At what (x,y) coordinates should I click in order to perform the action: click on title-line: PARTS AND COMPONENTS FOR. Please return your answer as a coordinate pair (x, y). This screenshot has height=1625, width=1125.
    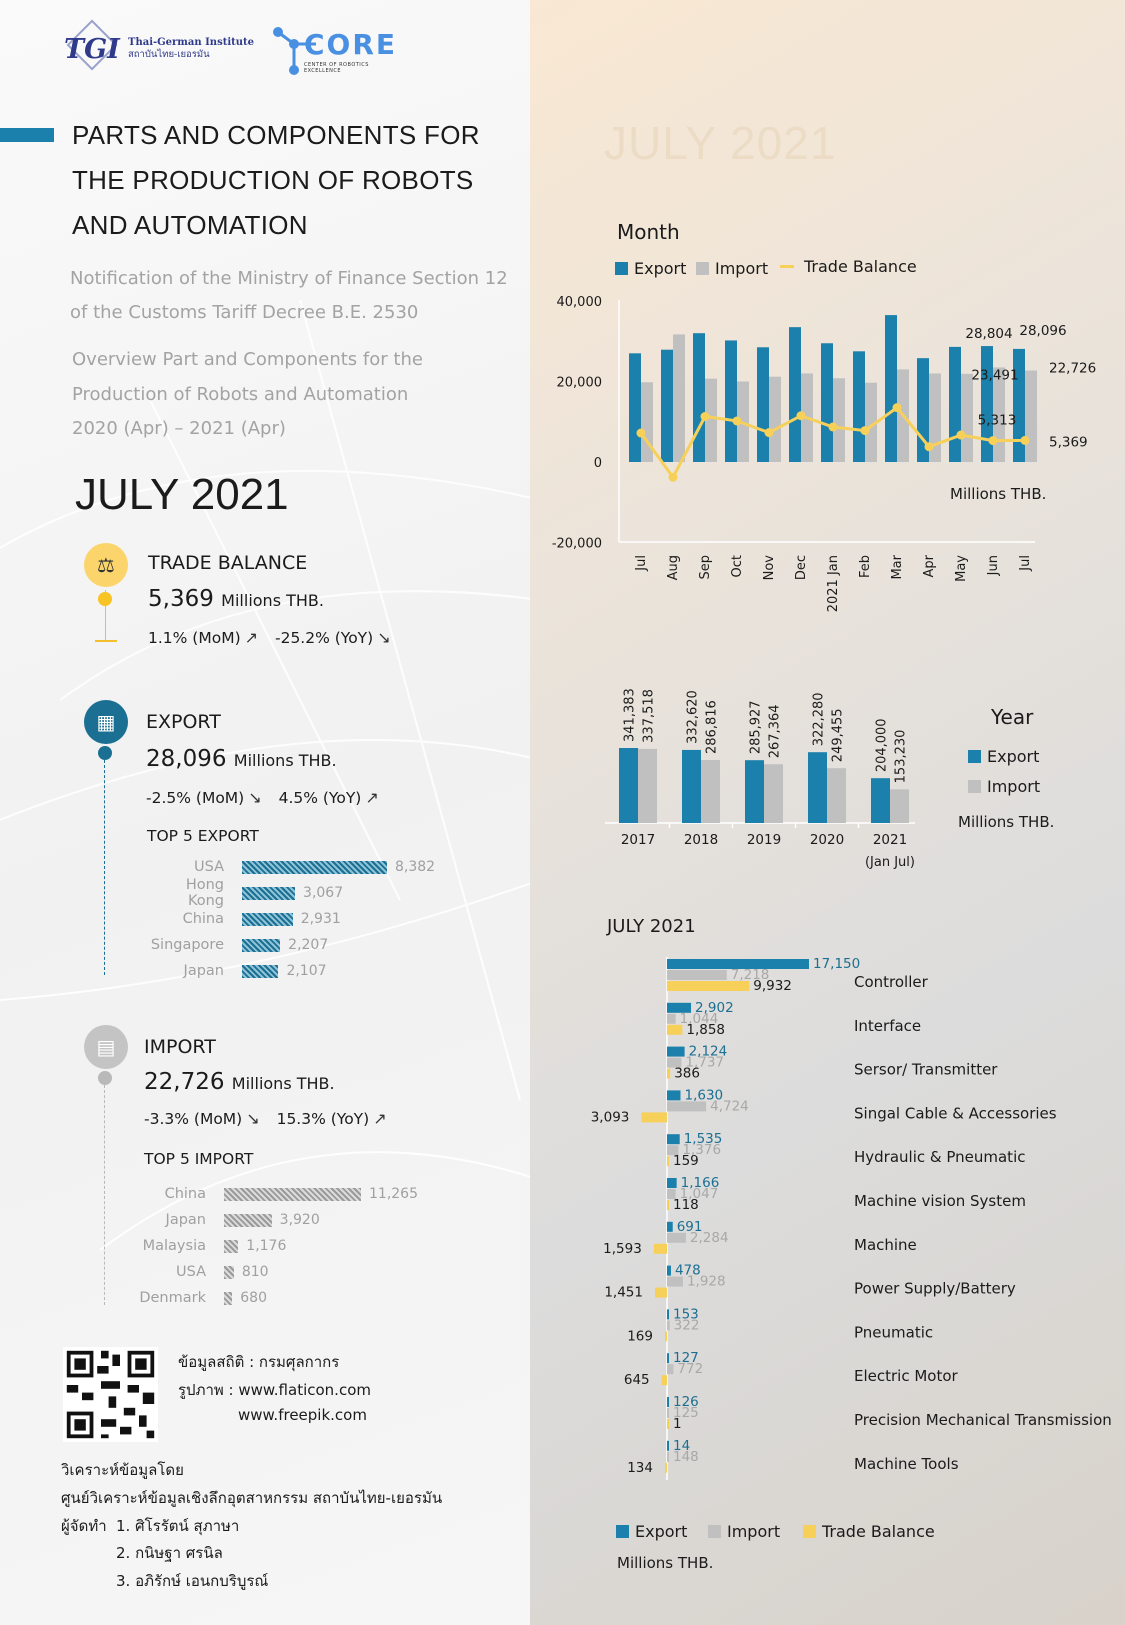
    Looking at the image, I should click on (276, 135).